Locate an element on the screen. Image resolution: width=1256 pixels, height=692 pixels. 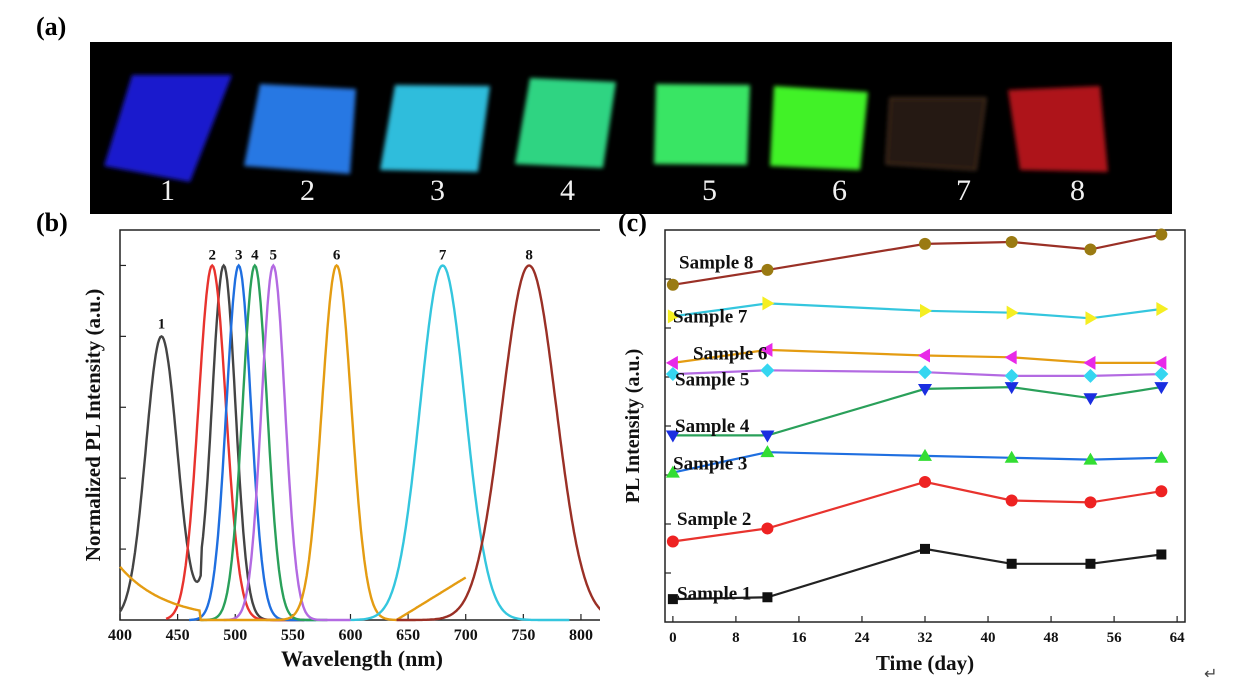
x-tick-label: 450 is located at coordinates (178, 635).